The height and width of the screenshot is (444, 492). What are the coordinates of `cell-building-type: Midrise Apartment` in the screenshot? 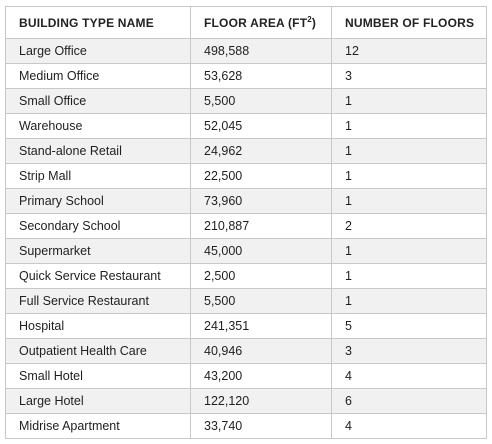 It's located at (98, 426).